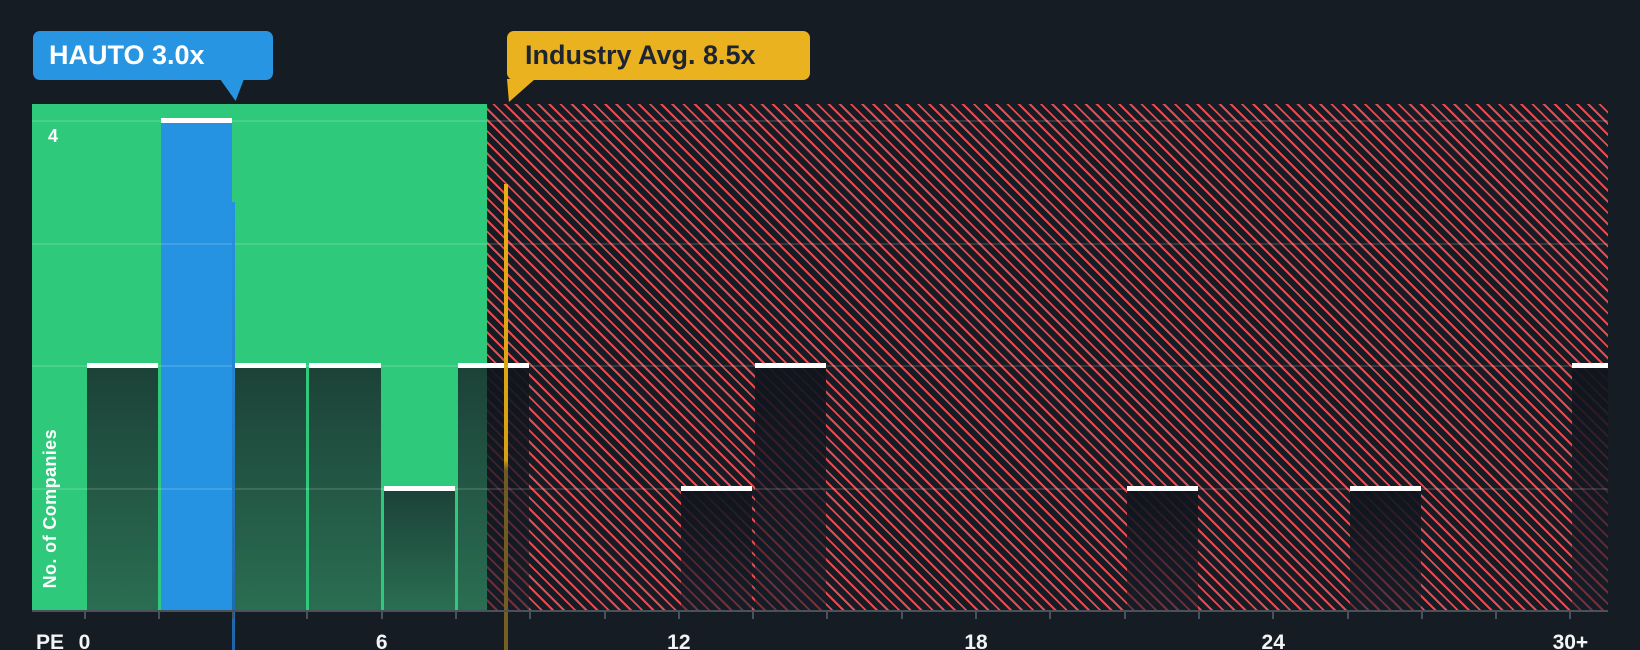  What do you see at coordinates (976, 640) in the screenshot?
I see `x-axis-tick-label: 18` at bounding box center [976, 640].